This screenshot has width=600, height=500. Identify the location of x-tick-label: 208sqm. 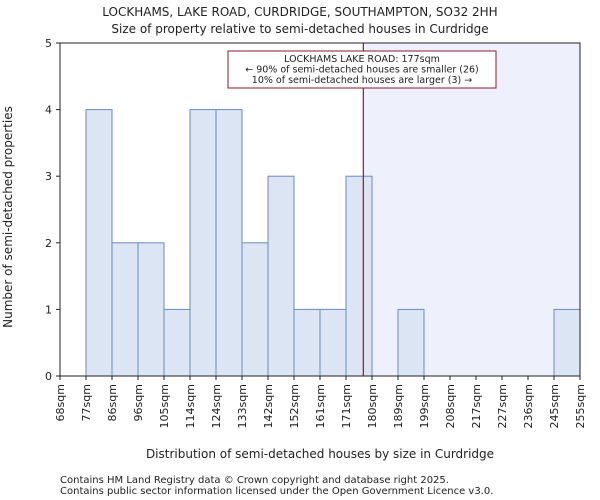
(450, 406).